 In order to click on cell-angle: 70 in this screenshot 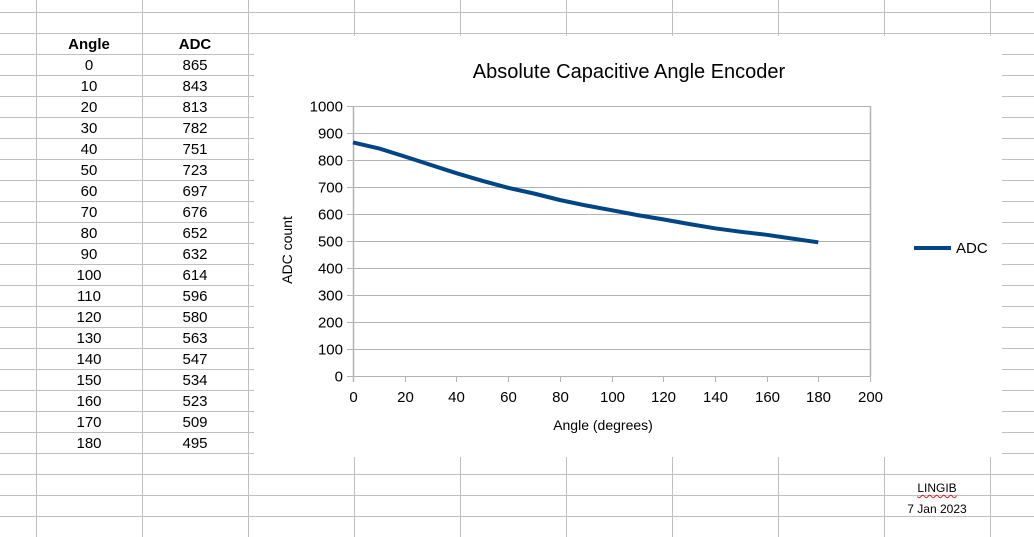, I will do `click(89, 212)`.